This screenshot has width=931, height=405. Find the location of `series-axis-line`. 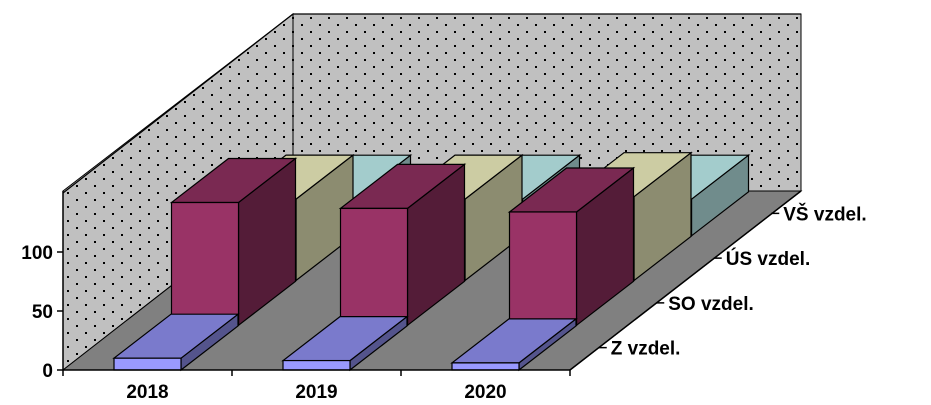

series-axis-line is located at coordinates (685, 280).